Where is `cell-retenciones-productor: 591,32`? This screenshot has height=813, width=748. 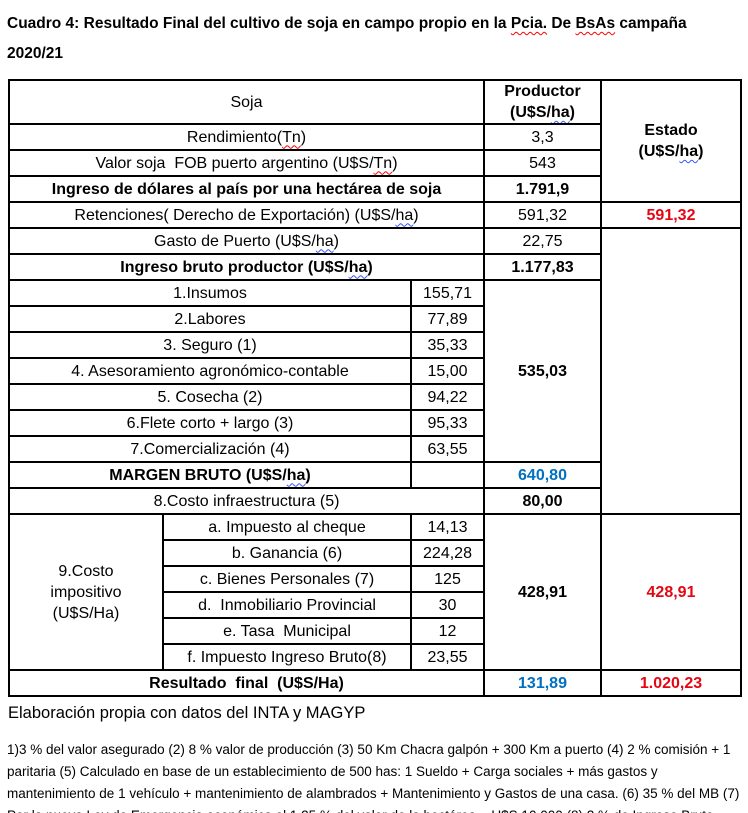
cell-retenciones-productor: 591,32 is located at coordinates (542, 215).